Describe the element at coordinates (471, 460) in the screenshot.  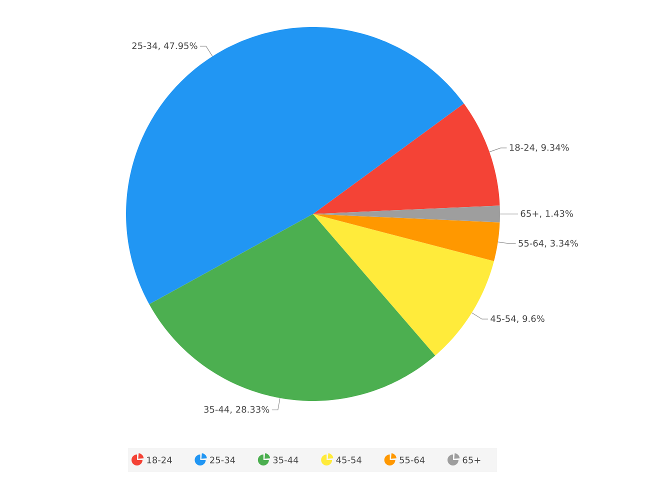
I see `legend-label: 65+` at that location.